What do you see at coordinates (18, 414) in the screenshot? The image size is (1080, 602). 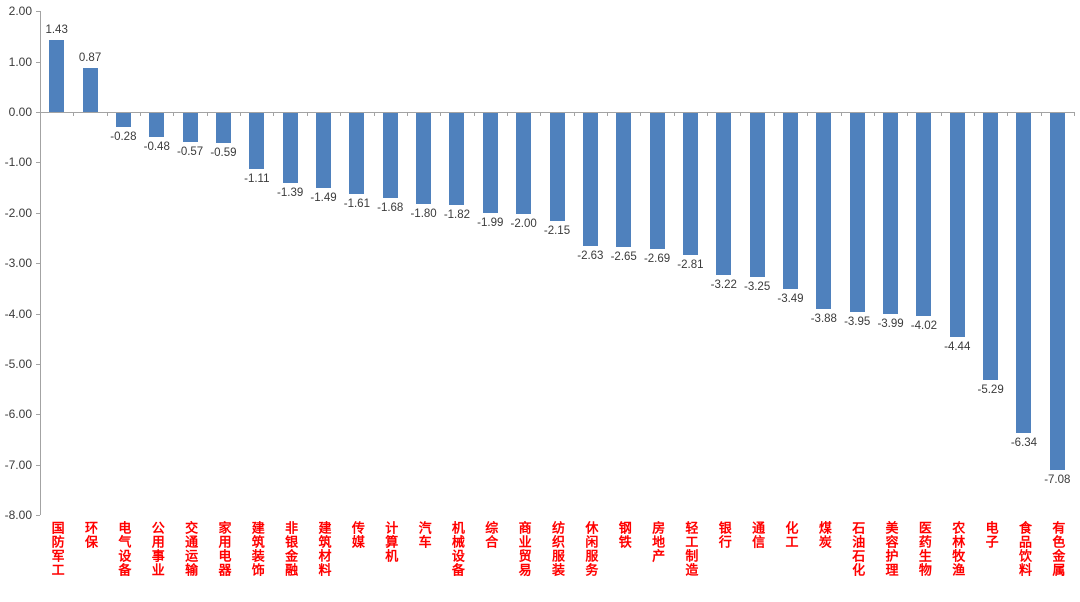 I see `y-axis-tick-label: -6.00` at bounding box center [18, 414].